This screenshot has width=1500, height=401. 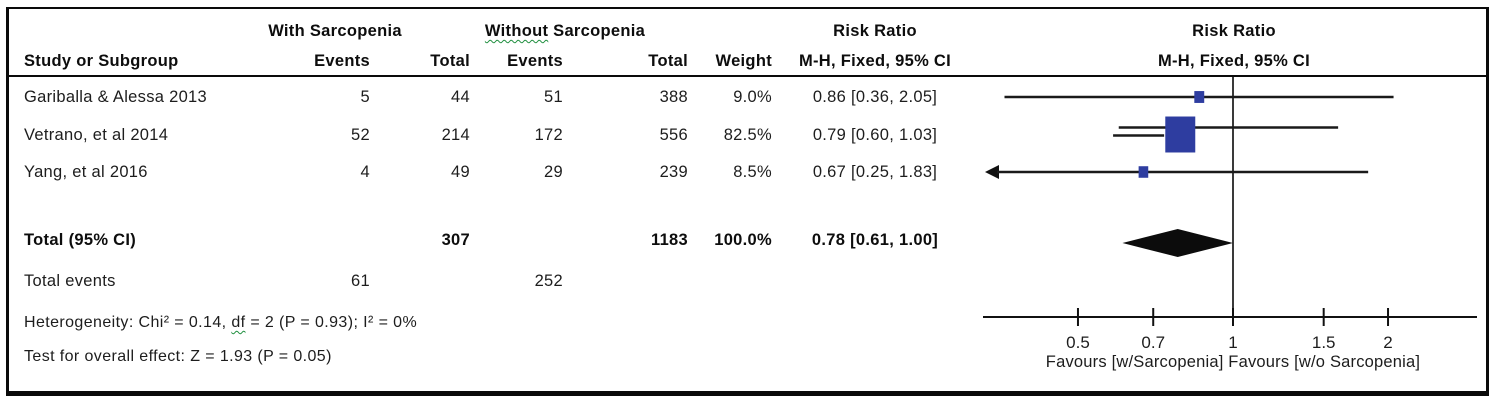 I want to click on risk-ratio-ci-text: 0.67 [0.25, 1.83], so click(x=875, y=172).